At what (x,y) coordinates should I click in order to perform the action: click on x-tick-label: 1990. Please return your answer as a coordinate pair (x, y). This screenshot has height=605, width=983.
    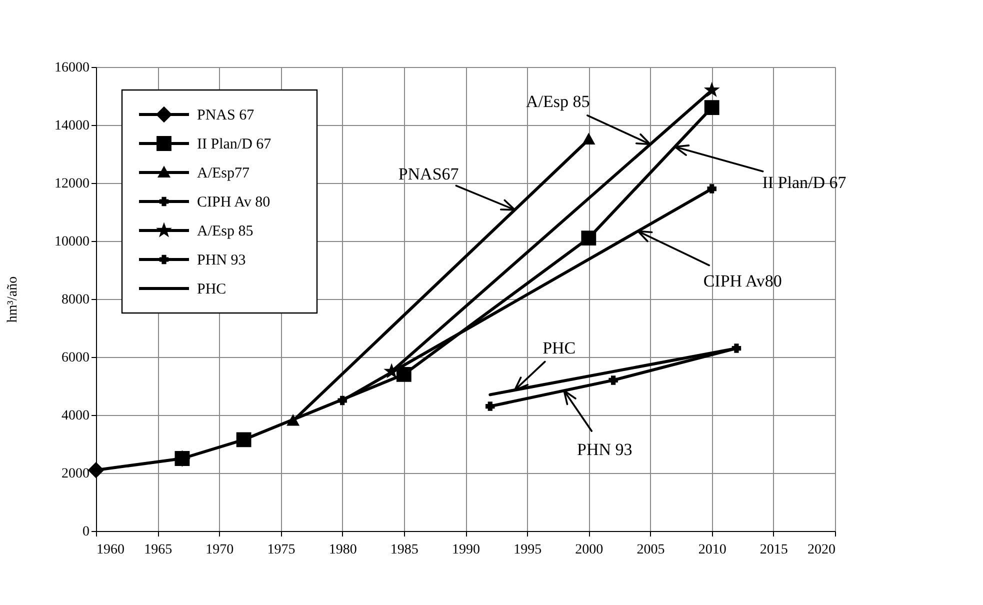
    Looking at the image, I should click on (466, 550).